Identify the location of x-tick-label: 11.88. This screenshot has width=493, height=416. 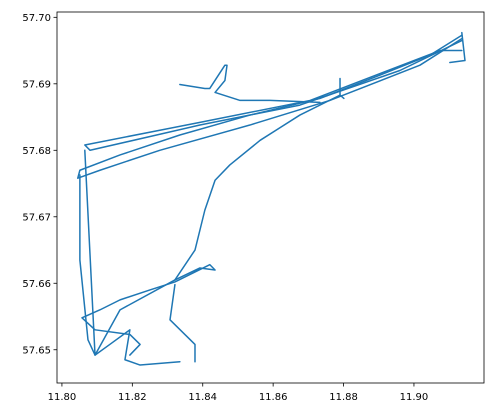
(343, 397).